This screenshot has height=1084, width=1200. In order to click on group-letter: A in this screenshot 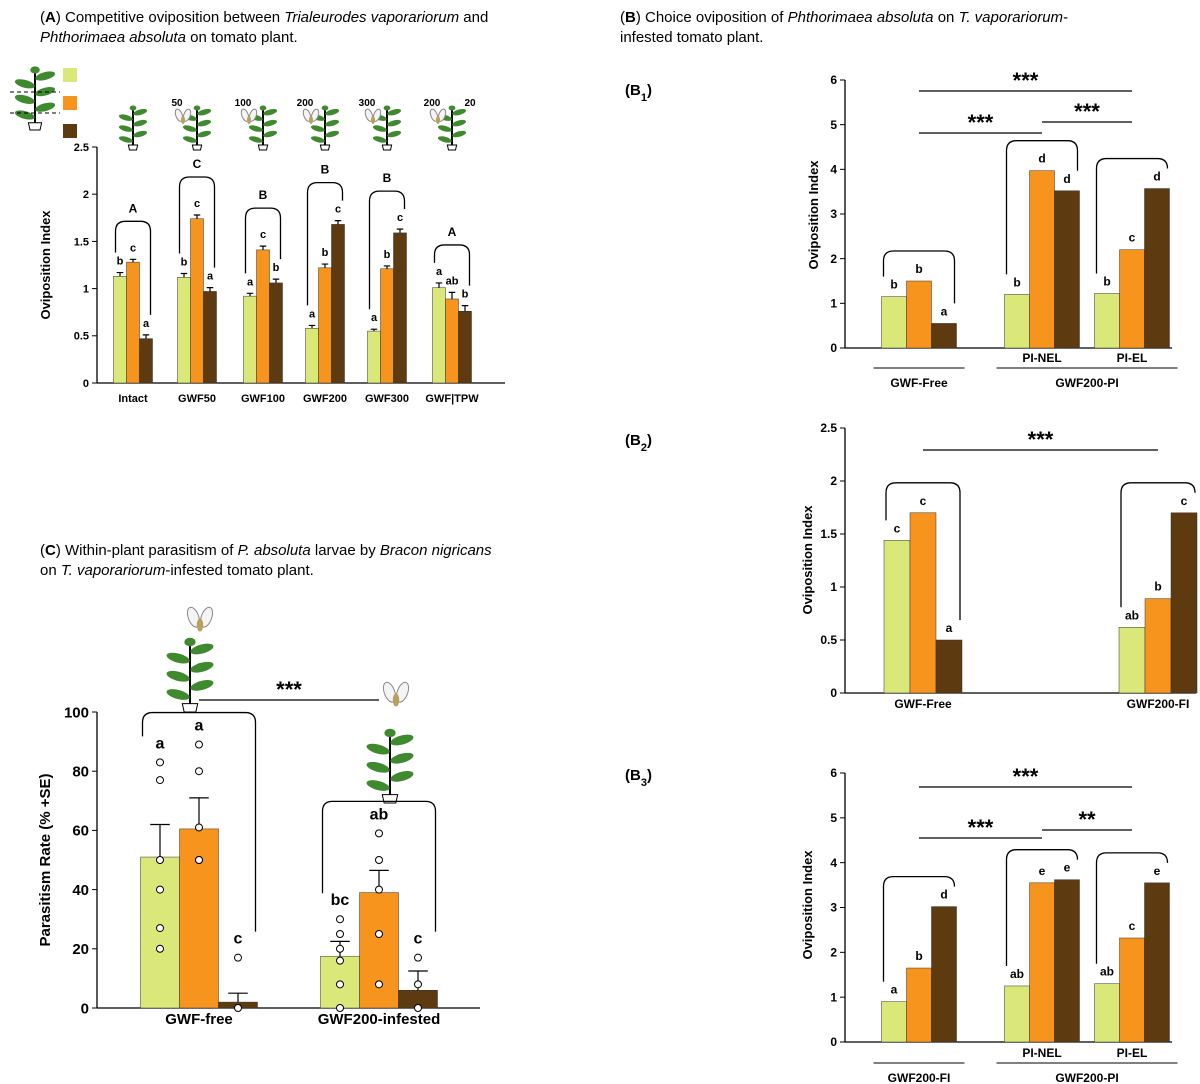, I will do `click(452, 232)`.